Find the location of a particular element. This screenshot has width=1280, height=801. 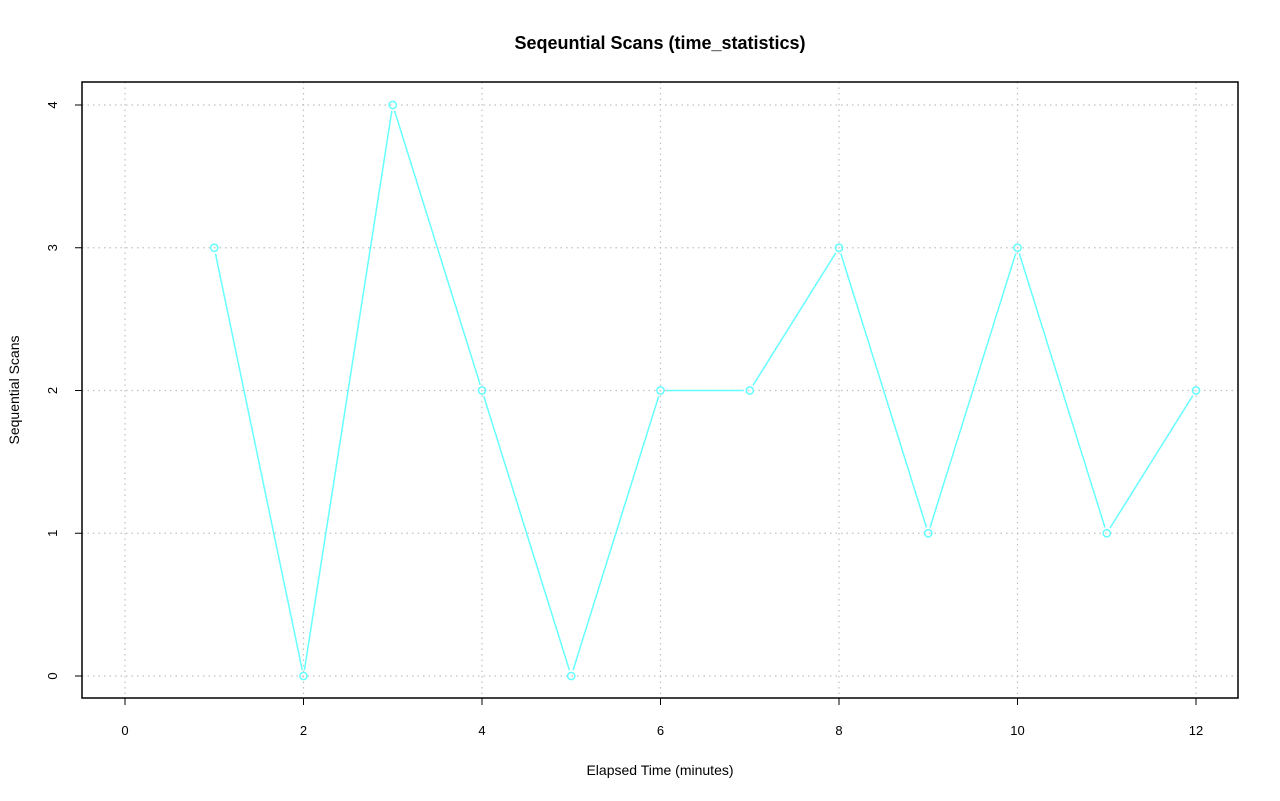

x-tick-label: 8 is located at coordinates (838, 730).